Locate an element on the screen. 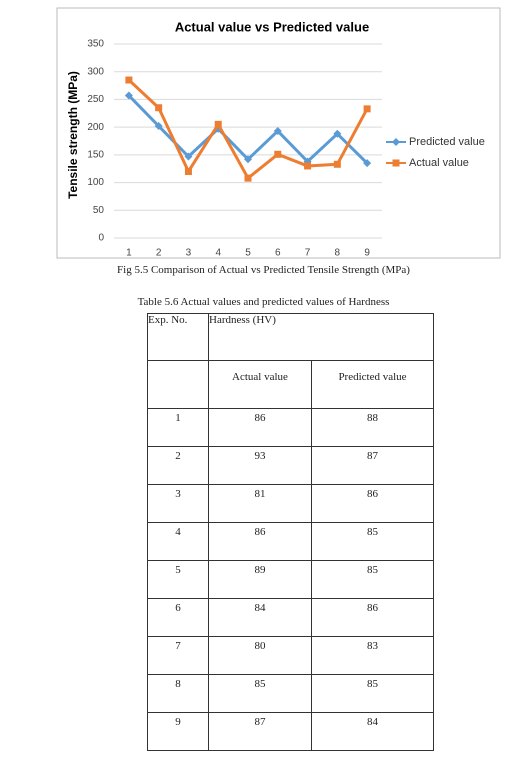  y-tick-label: 50 is located at coordinates (99, 210).